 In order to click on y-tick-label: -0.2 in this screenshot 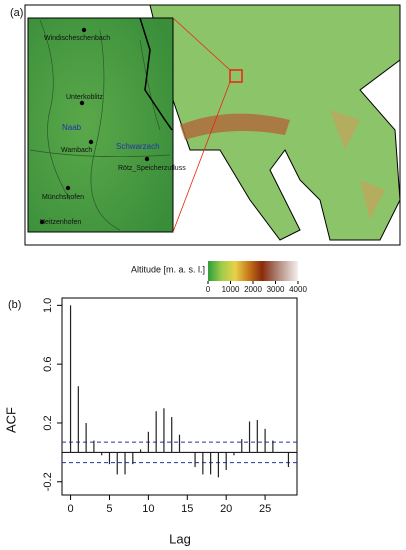, I will do `click(48, 481)`.